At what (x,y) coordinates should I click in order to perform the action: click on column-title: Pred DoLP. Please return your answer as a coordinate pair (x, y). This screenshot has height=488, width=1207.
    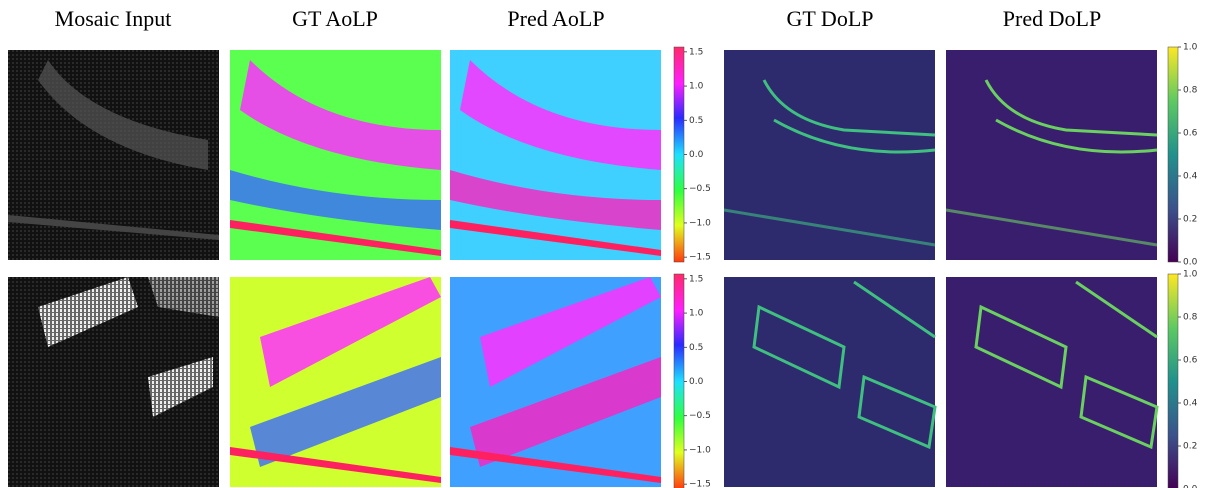
    Looking at the image, I should click on (1052, 18).